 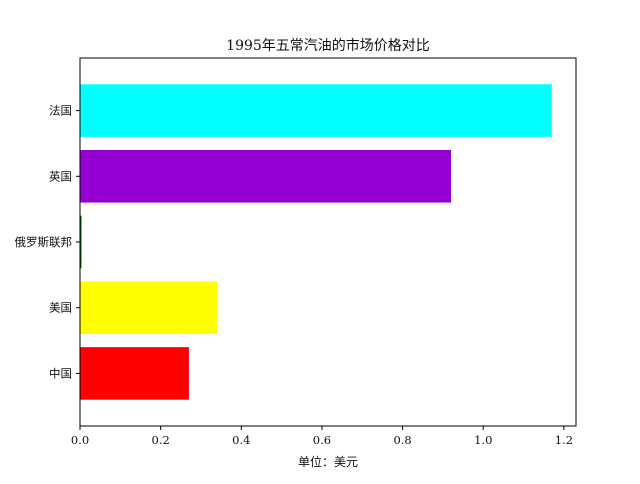 I want to click on x-tick-label: 0.0, so click(x=80, y=440).